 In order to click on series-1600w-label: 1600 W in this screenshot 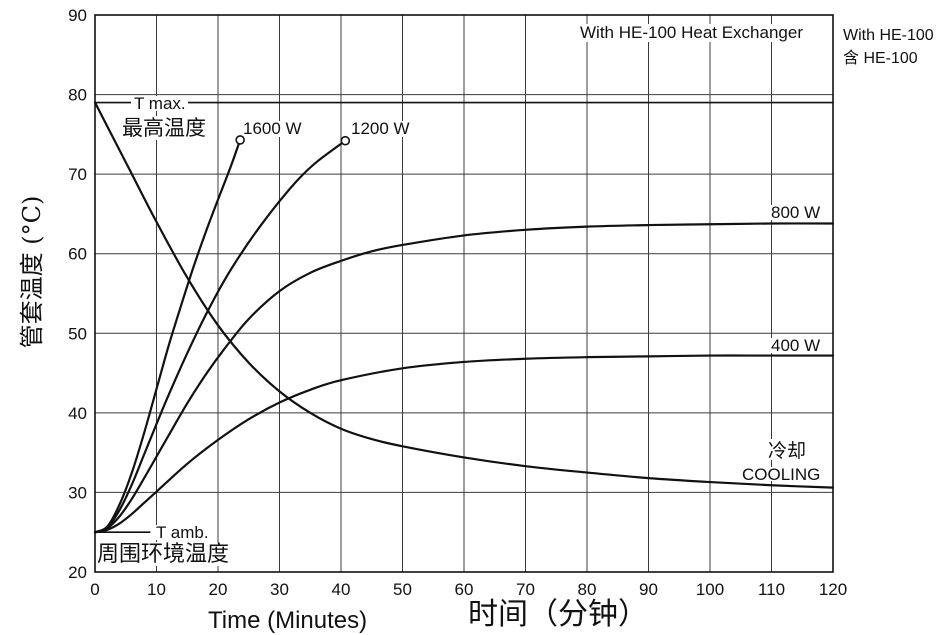, I will do `click(272, 128)`.